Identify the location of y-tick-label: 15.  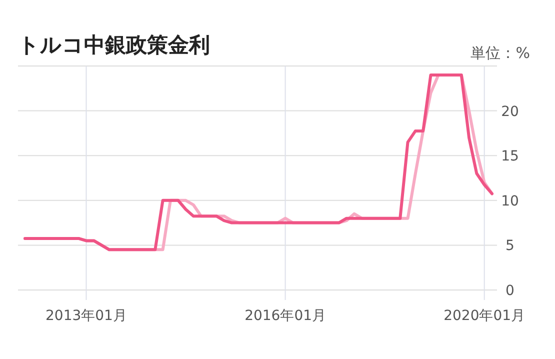
(510, 156).